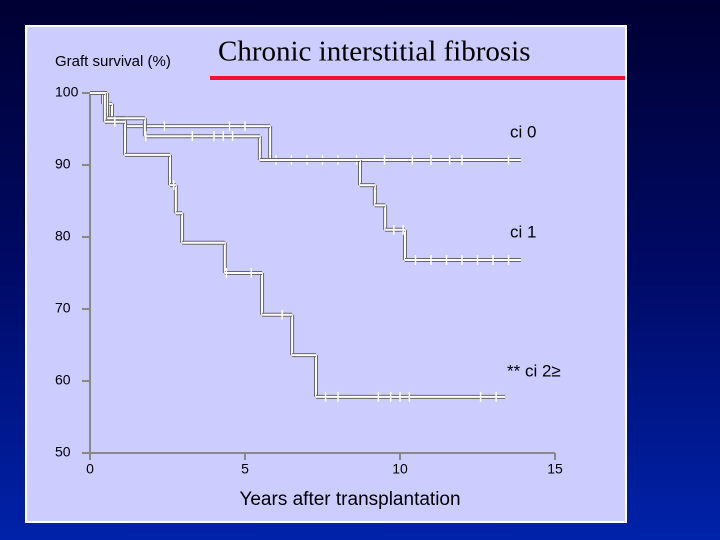  I want to click on x-tick-label: 10, so click(400, 469).